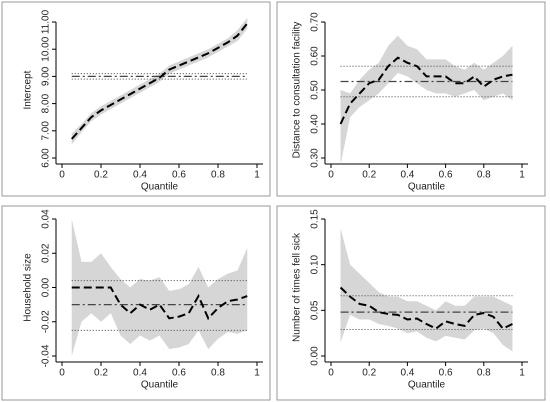 This screenshot has height=402, width=550. Describe the element at coordinates (46, 321) in the screenshot. I see `y-tick-label: -0.02` at that location.